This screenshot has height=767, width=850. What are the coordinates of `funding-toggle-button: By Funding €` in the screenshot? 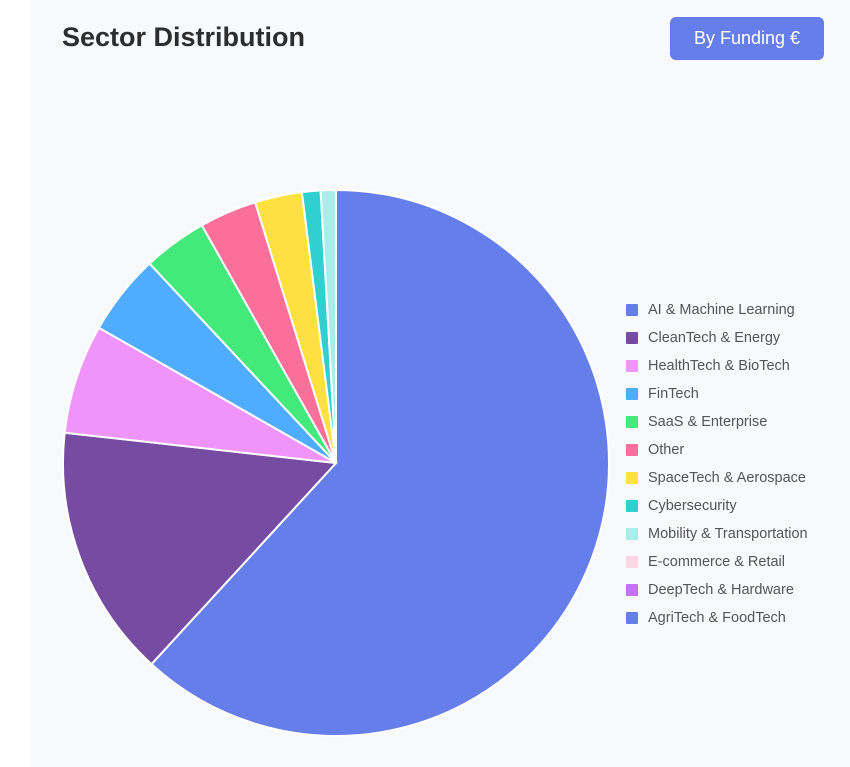 It's located at (747, 38).